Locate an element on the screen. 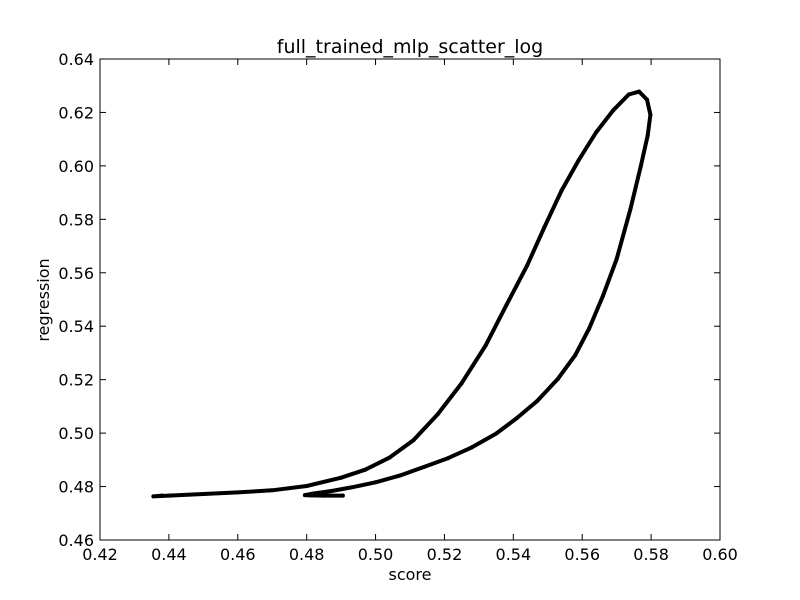 This screenshot has height=600, width=800. x-tick-label: 0.52 is located at coordinates (445, 554).